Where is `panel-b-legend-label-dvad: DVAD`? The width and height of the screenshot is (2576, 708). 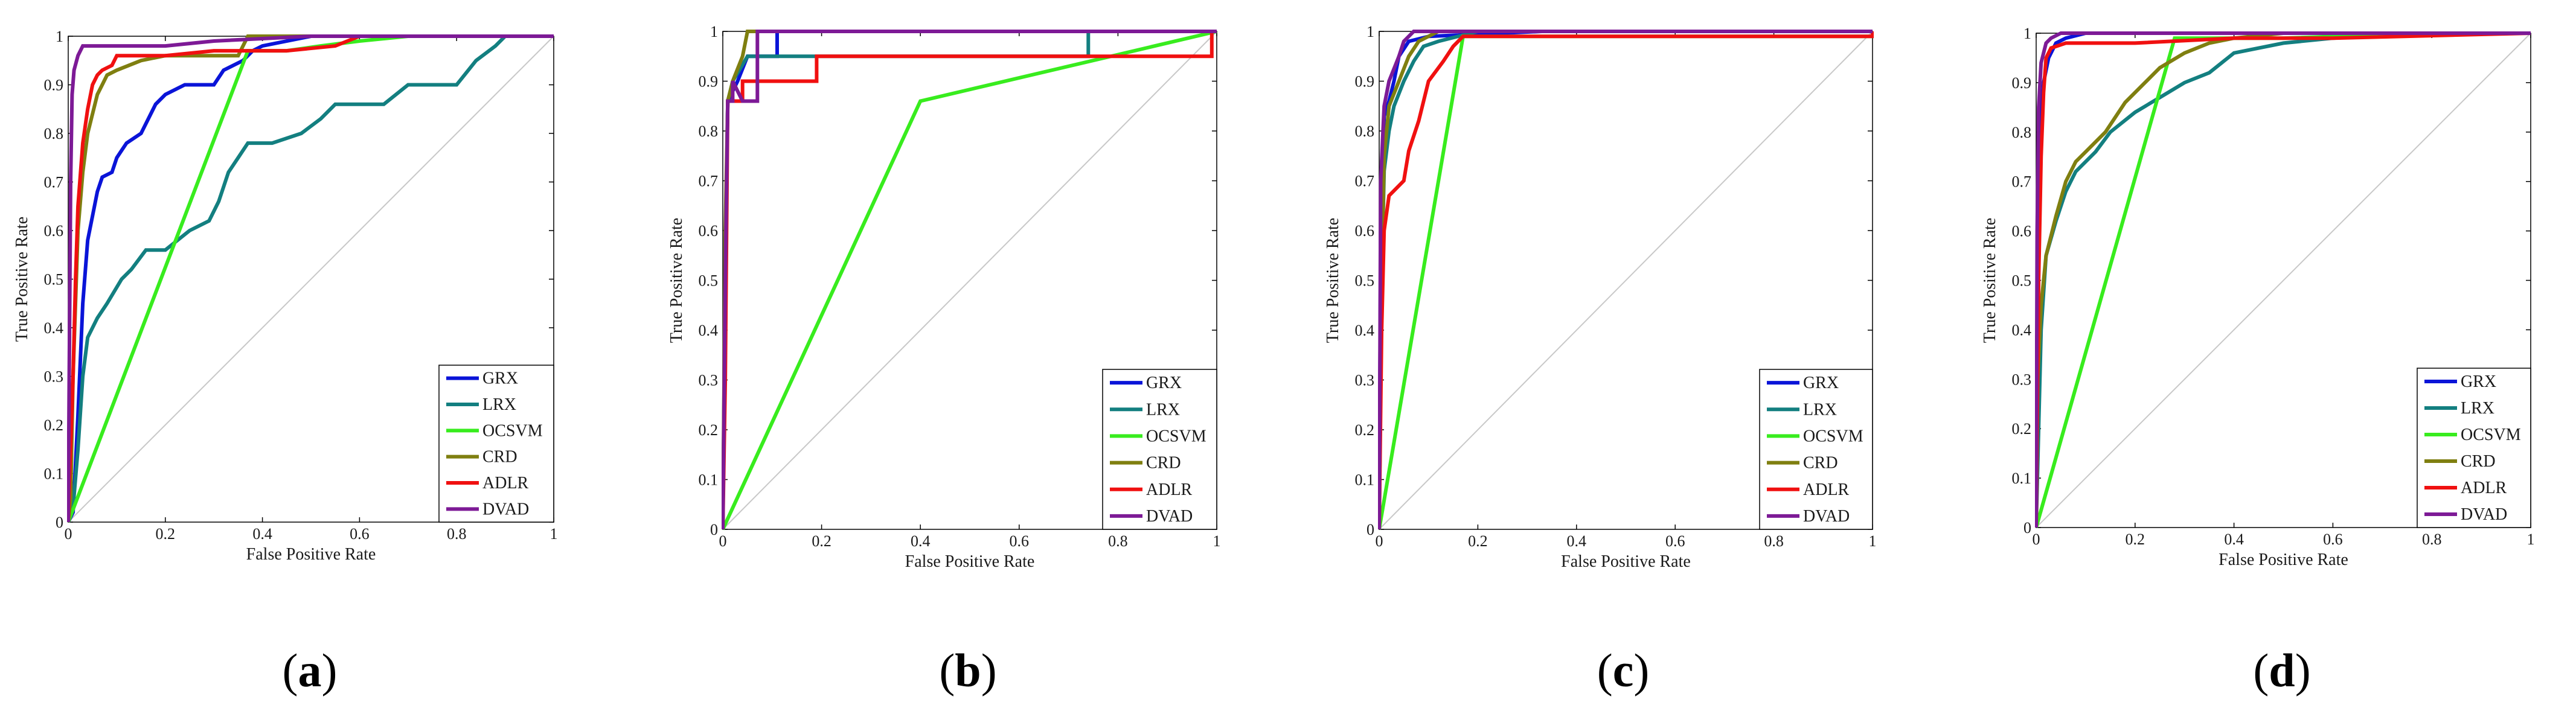 panel-b-legend-label-dvad: DVAD is located at coordinates (1169, 516).